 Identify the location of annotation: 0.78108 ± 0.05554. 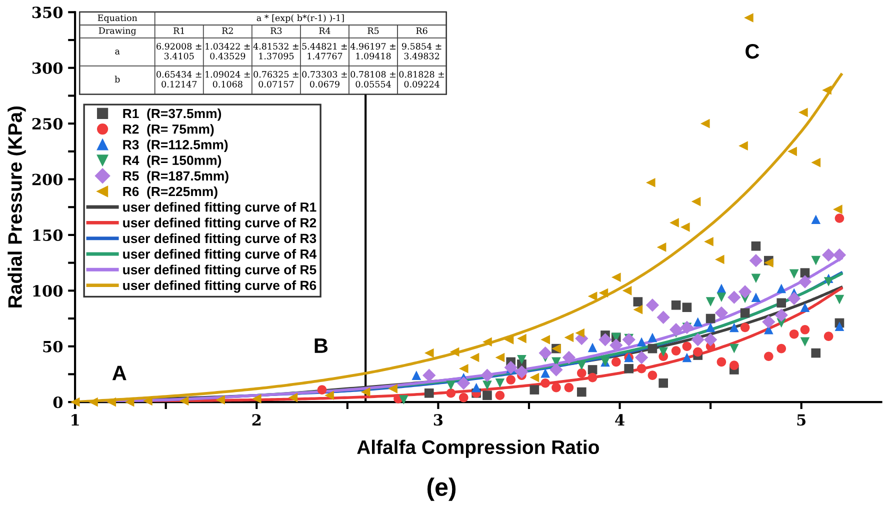
(373, 79).